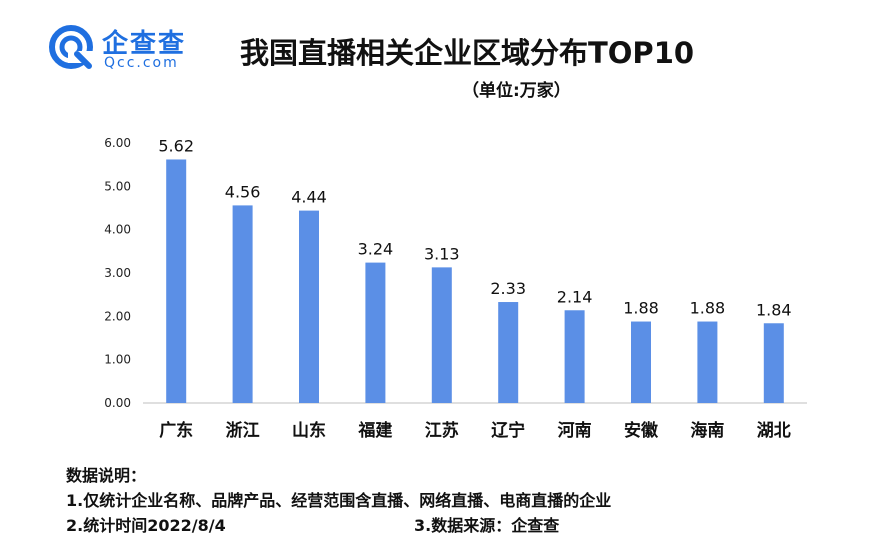 This screenshot has width=883, height=560. Describe the element at coordinates (243, 430) in the screenshot. I see `x-tick-label: 浙江` at that location.